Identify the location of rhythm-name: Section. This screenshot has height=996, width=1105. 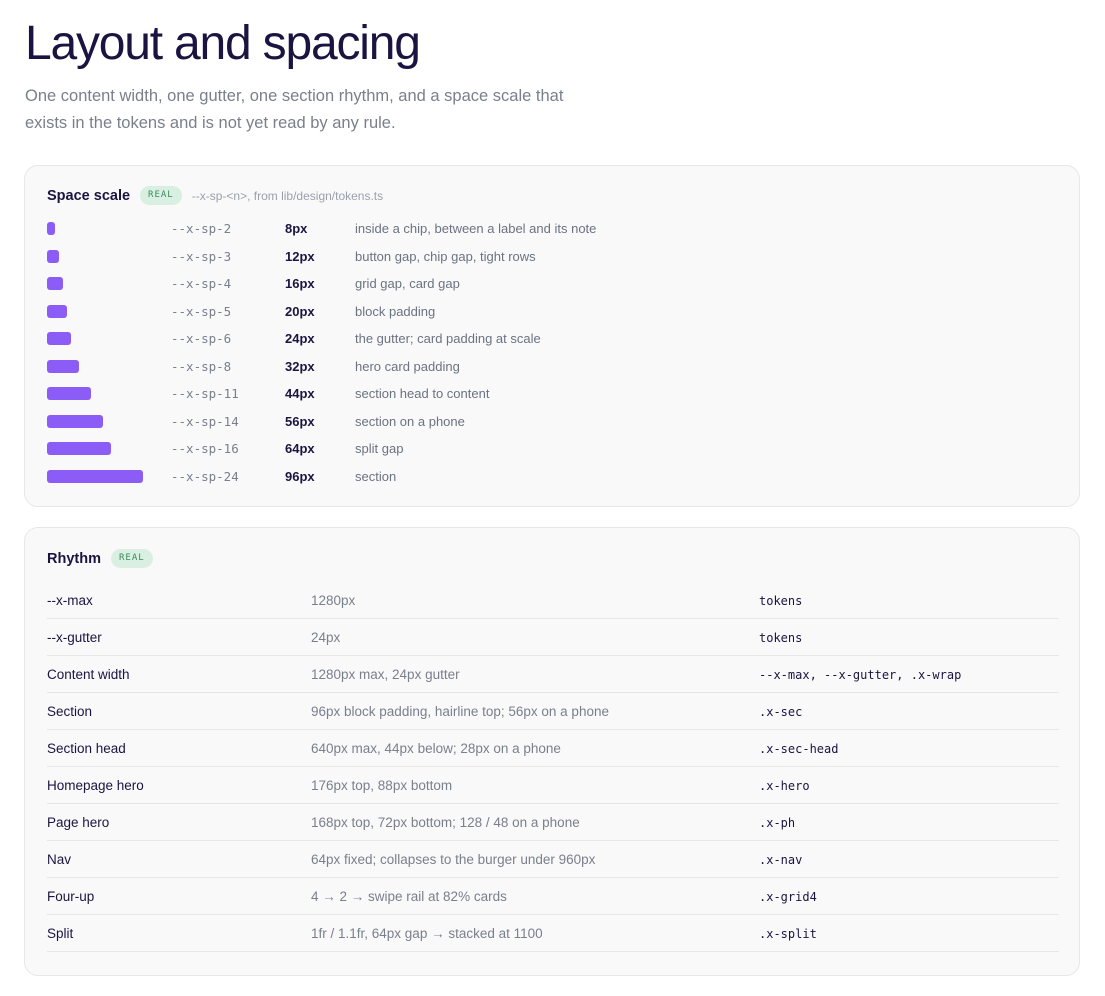
(70, 711).